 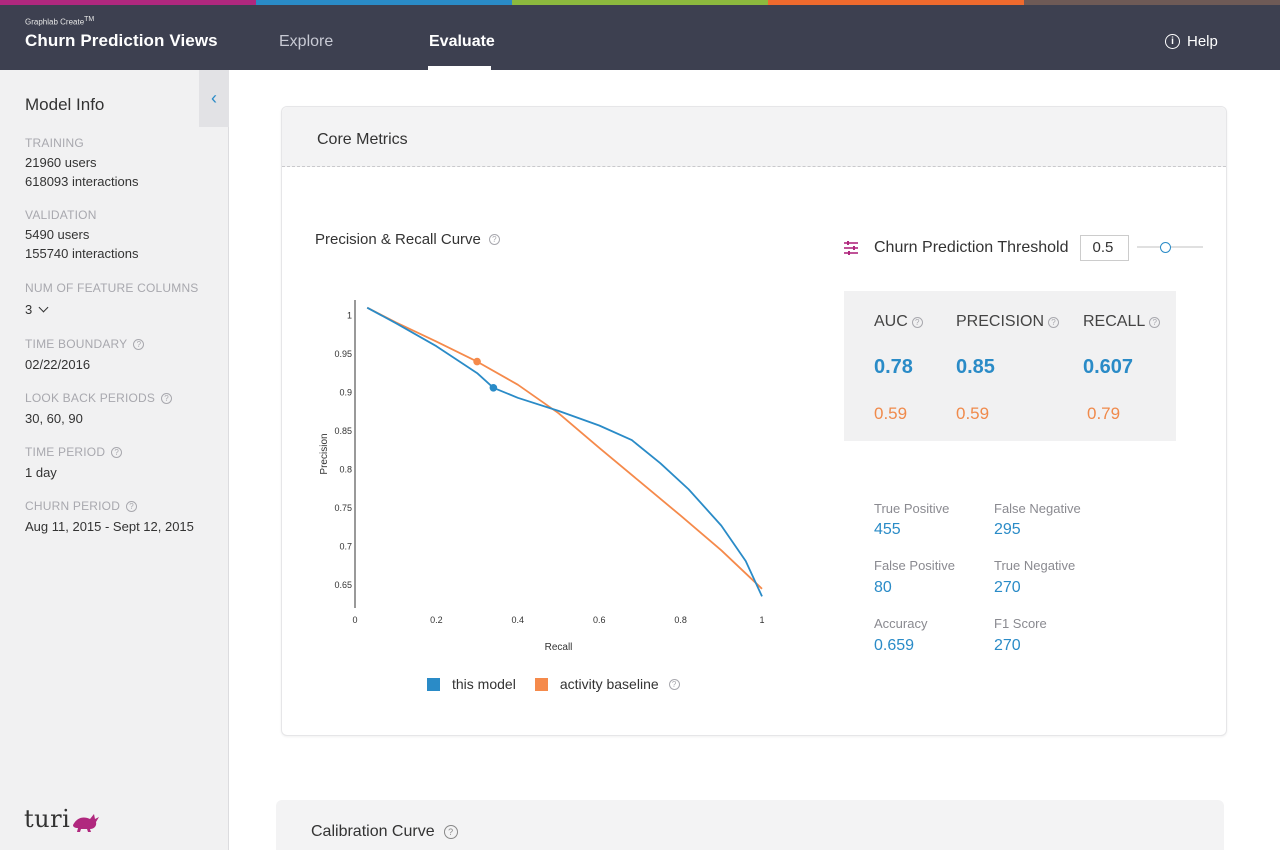 What do you see at coordinates (1165, 247) in the screenshot?
I see `threshold-slider-handle` at bounding box center [1165, 247].